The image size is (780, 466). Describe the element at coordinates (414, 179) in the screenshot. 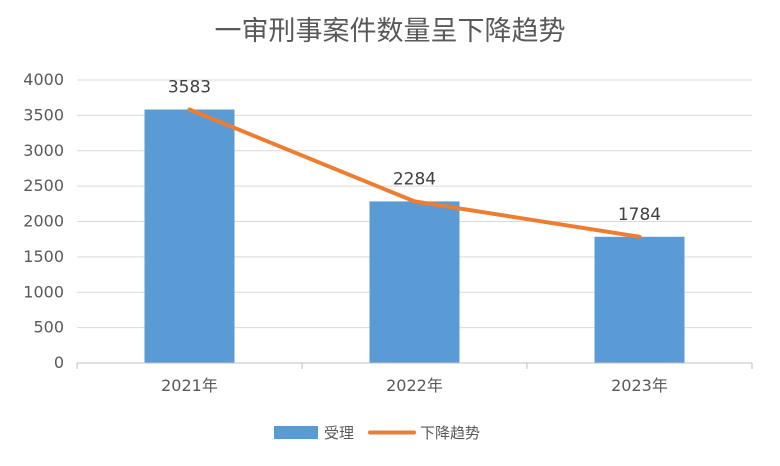

I see `data-label: 2284` at that location.